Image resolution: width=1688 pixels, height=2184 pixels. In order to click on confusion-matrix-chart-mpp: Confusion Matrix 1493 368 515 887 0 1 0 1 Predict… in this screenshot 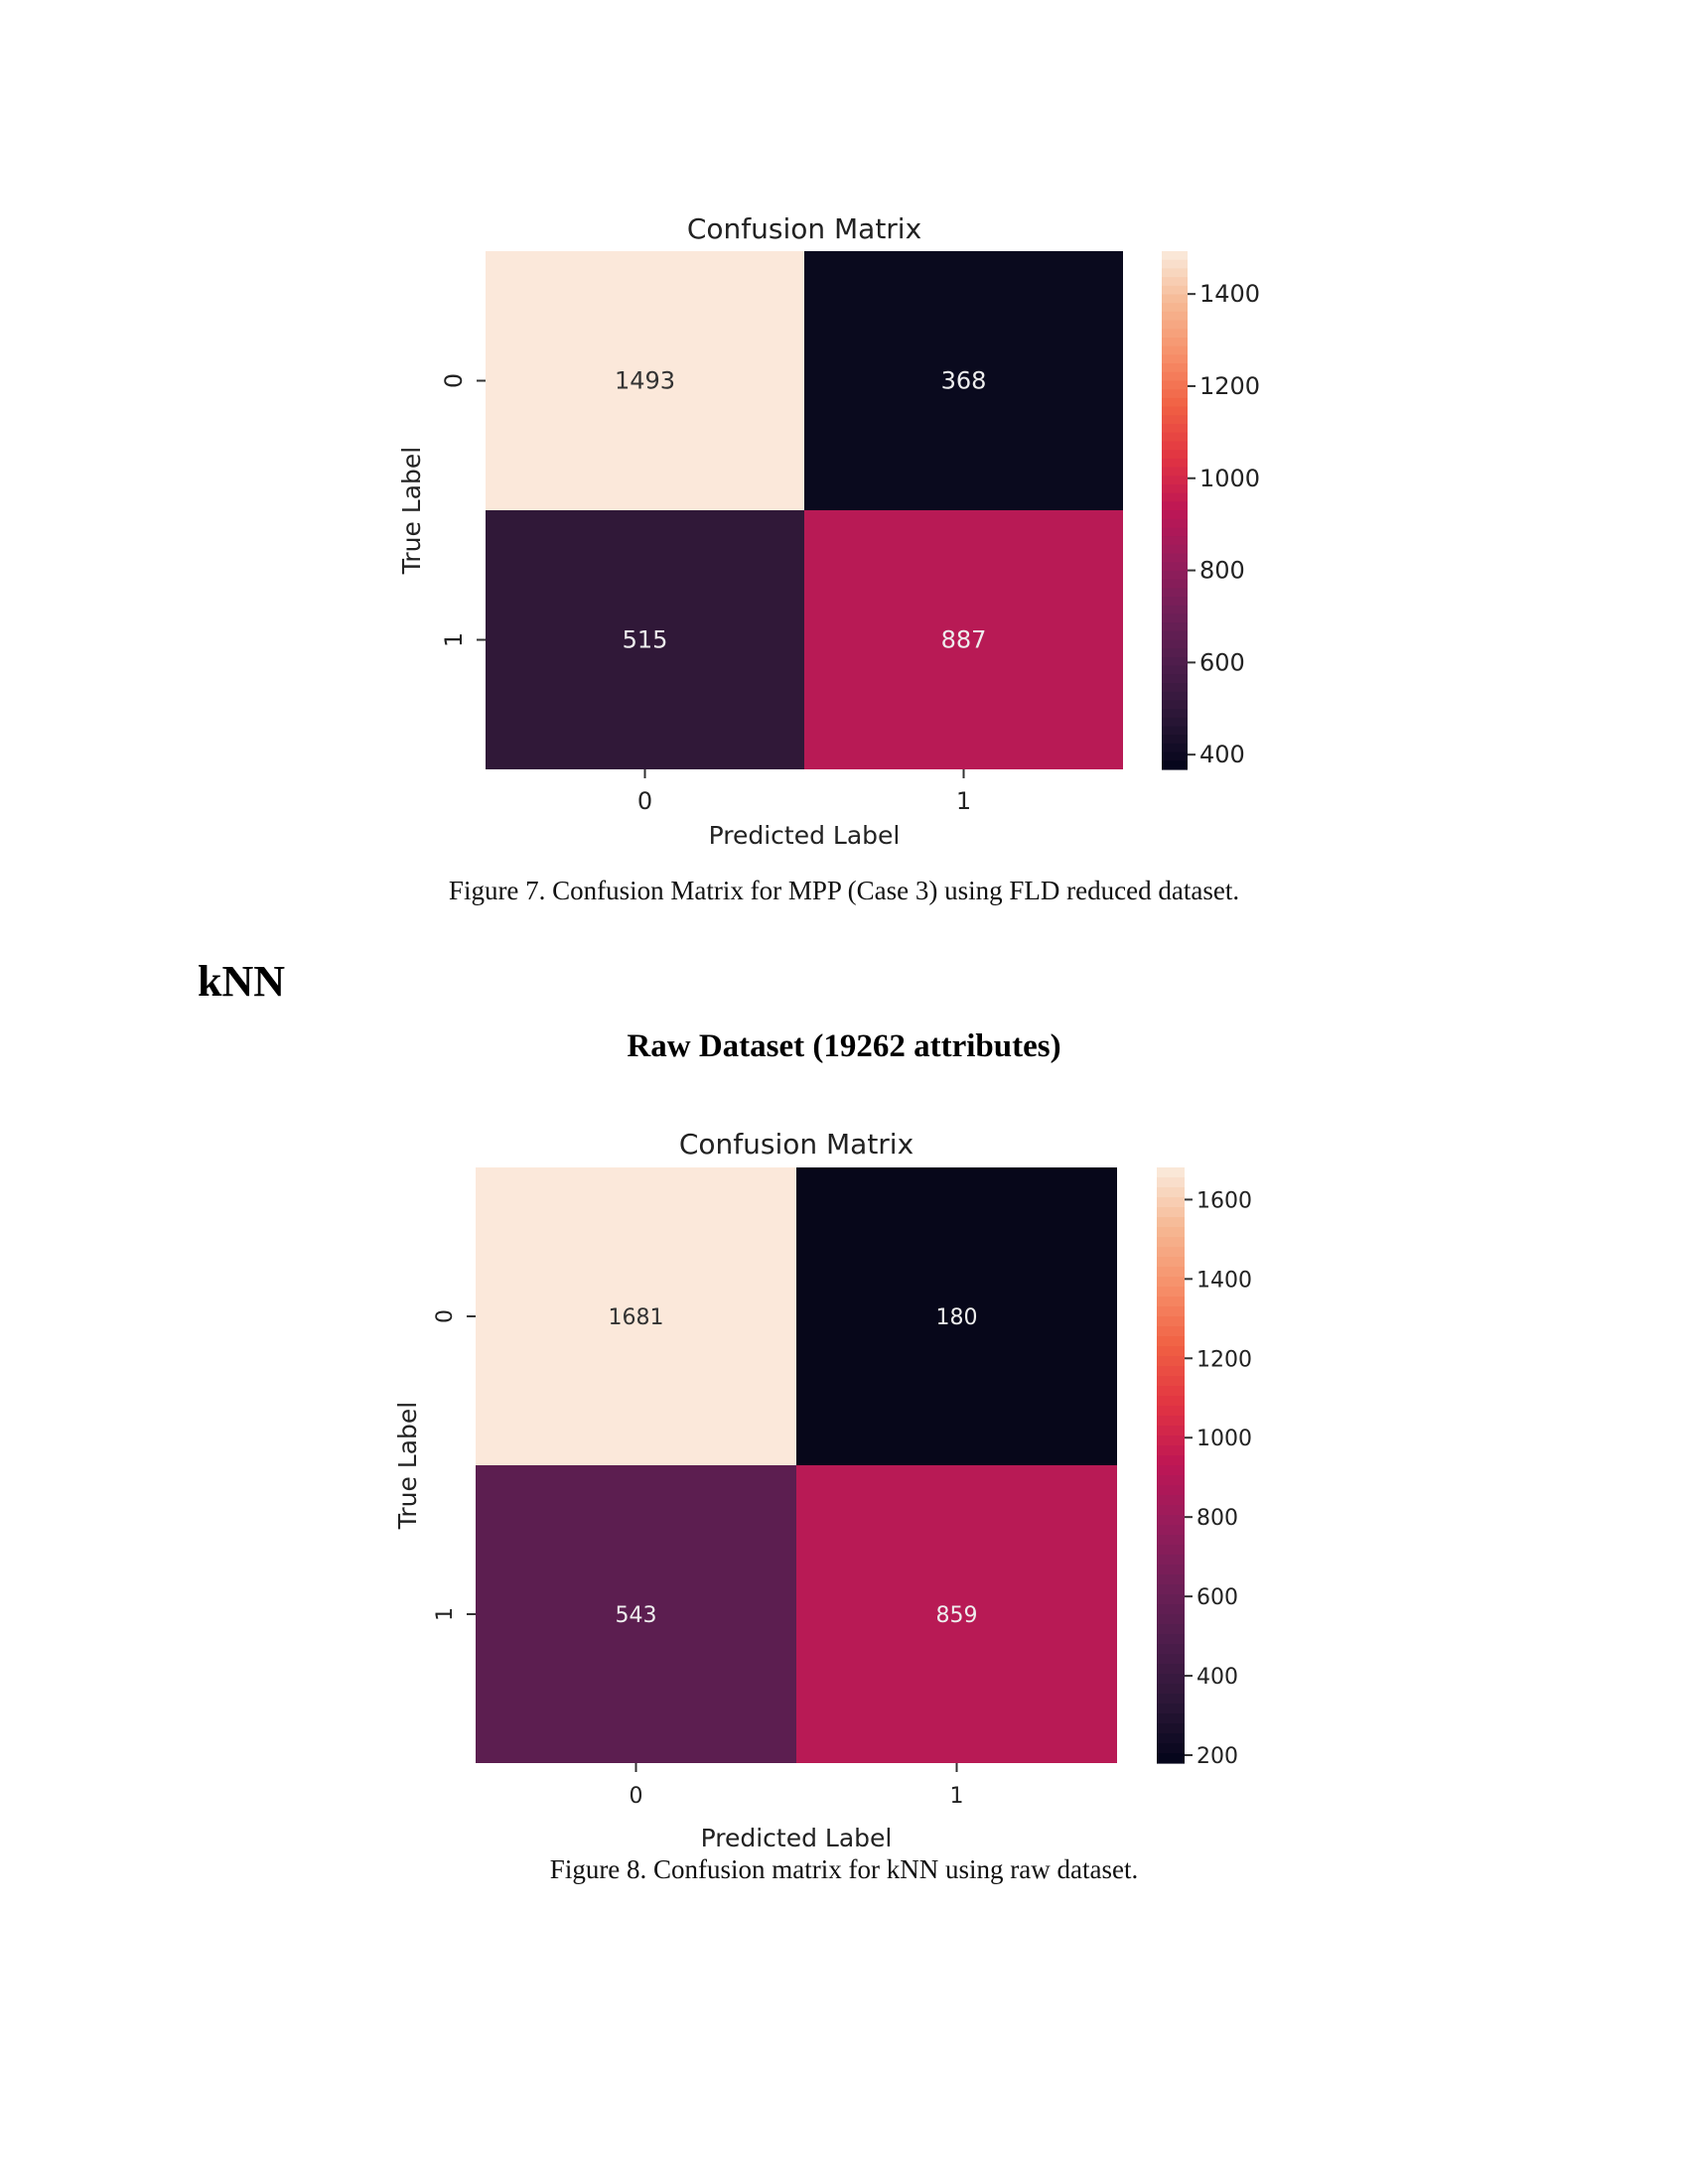, I will do `click(828, 531)`.